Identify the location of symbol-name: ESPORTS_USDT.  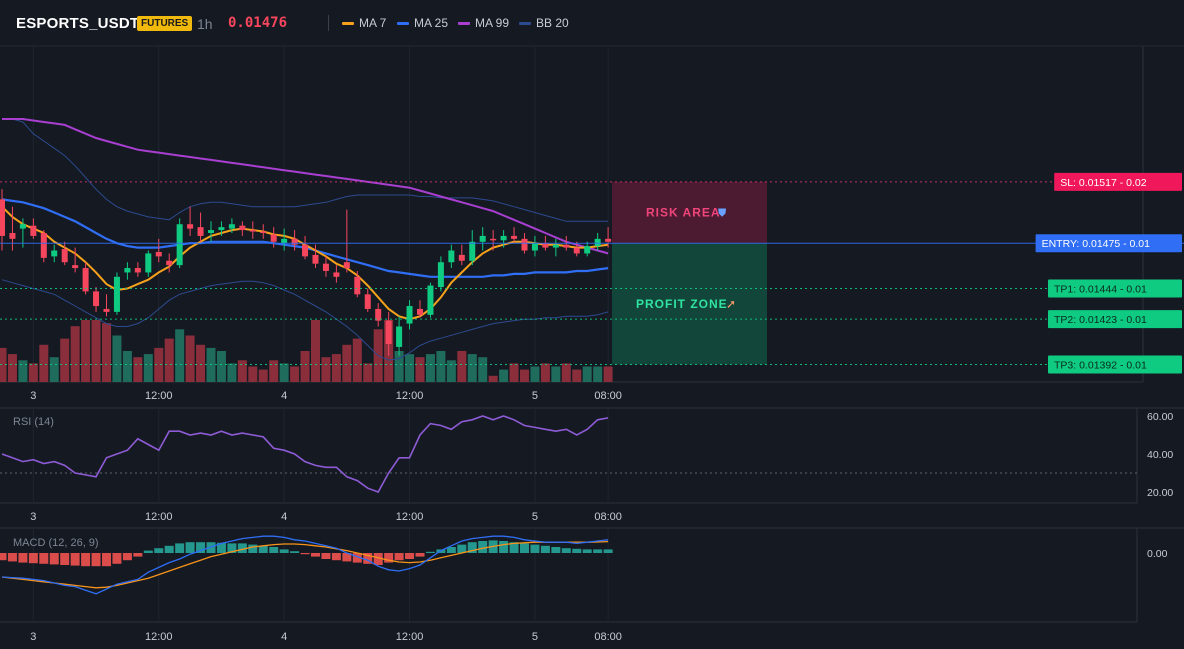
(78, 23).